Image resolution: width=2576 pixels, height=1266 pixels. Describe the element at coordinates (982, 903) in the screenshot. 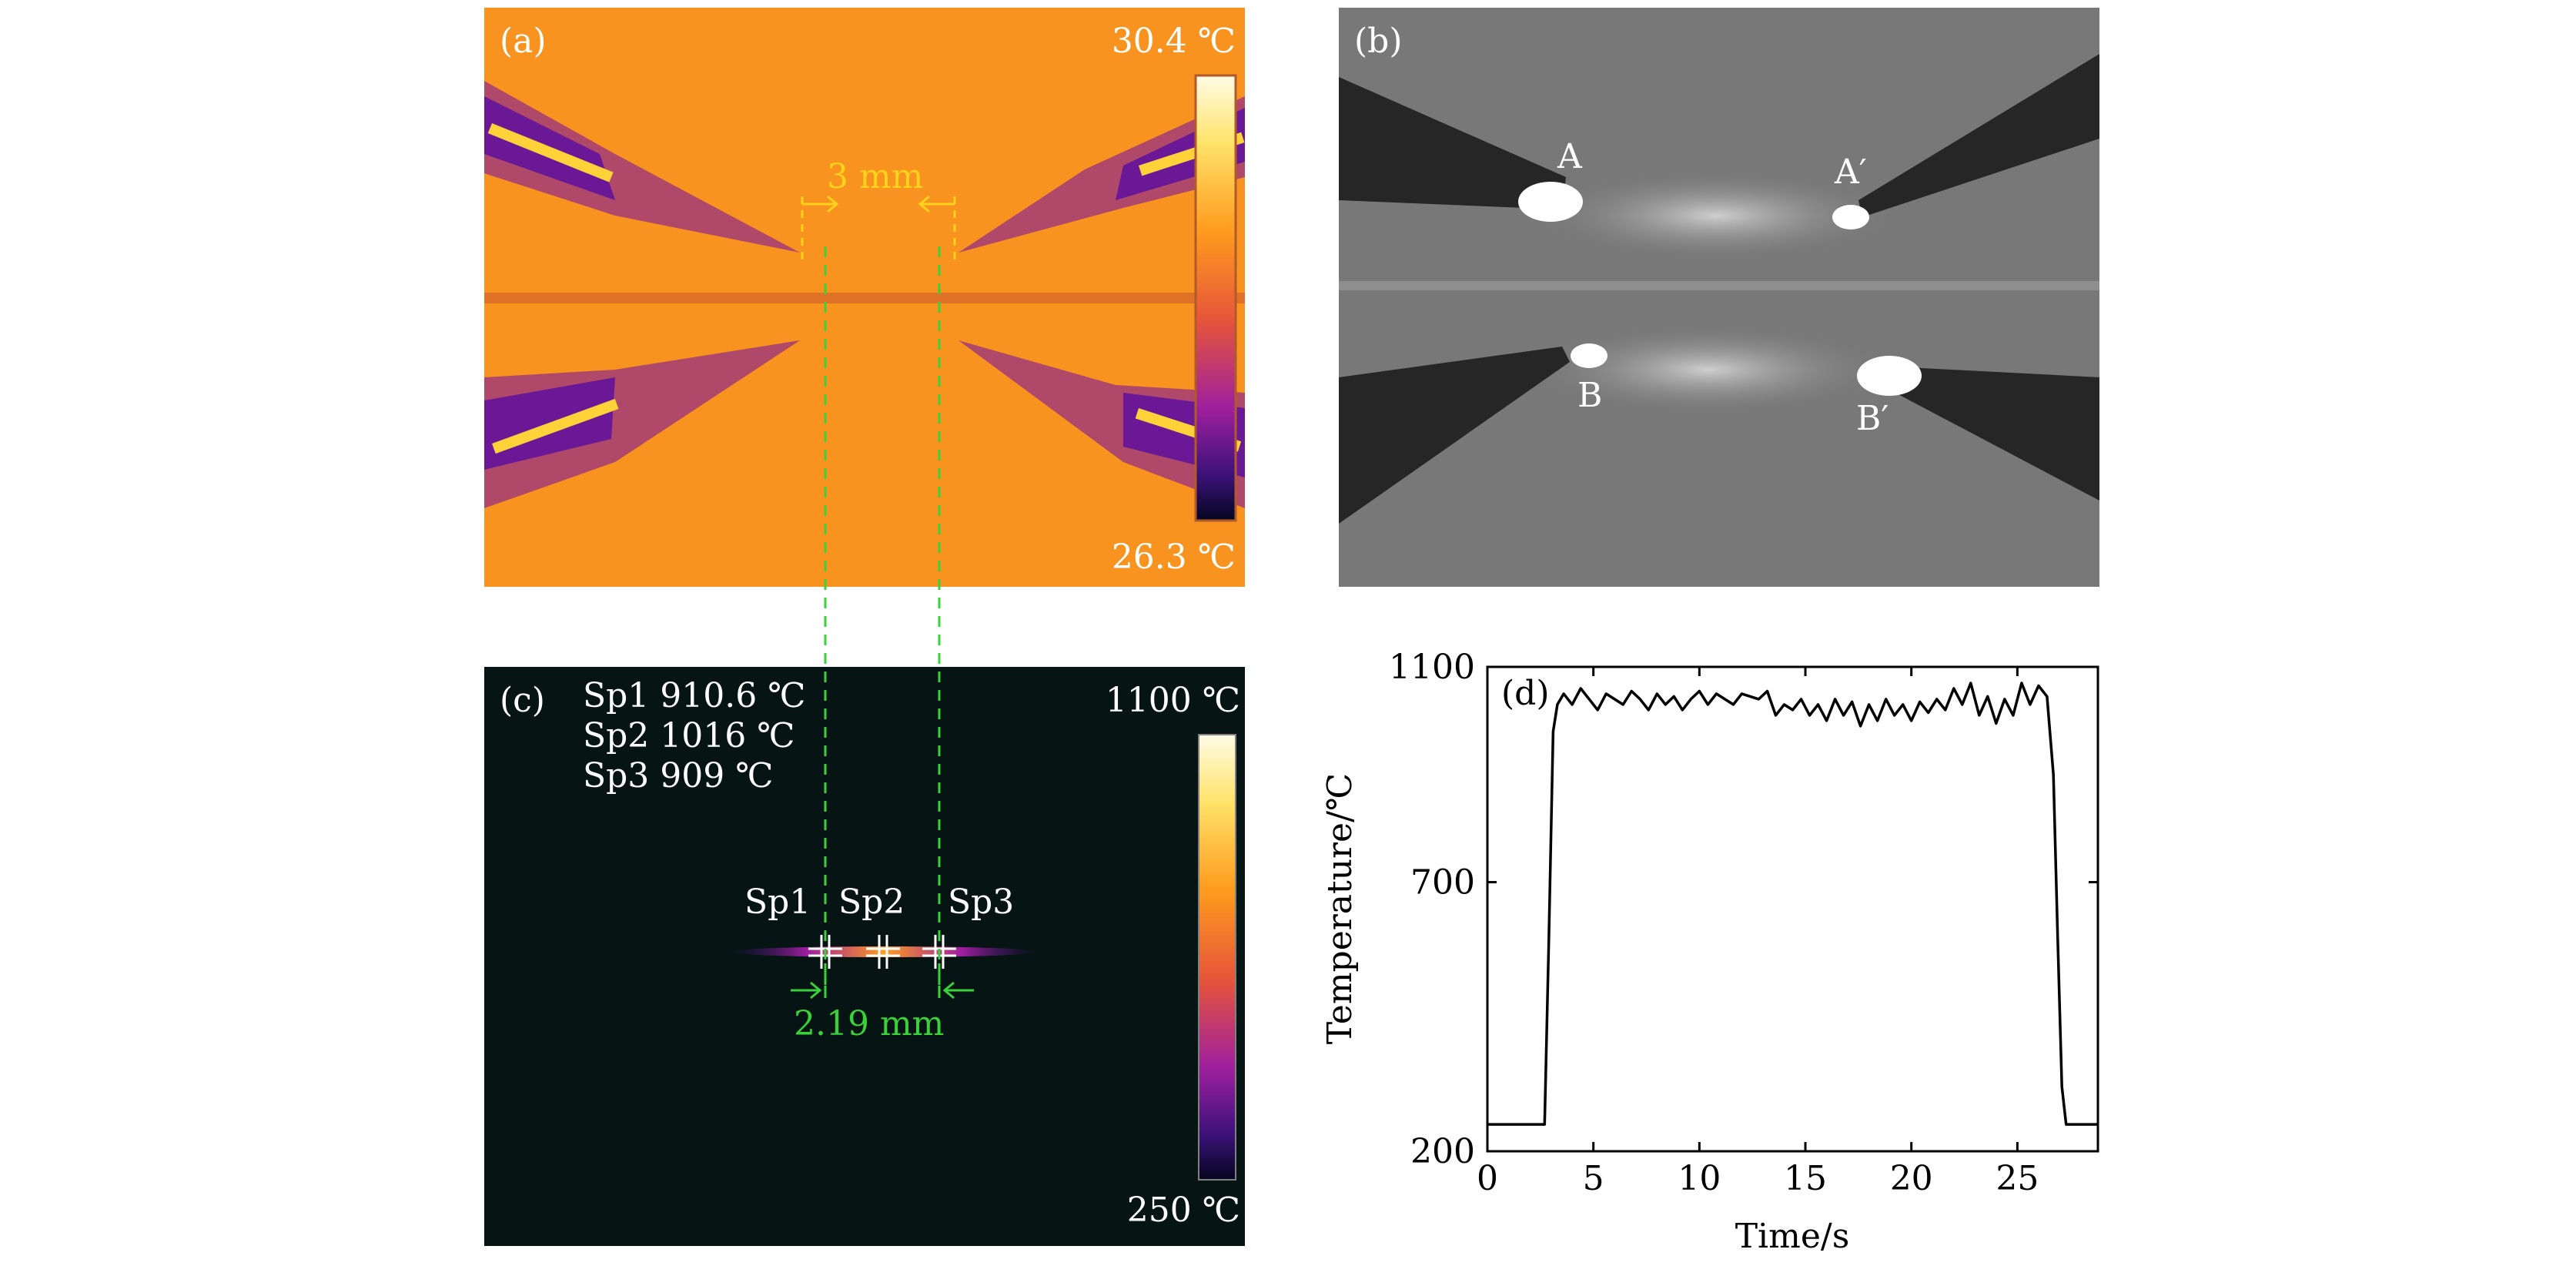

I see `spot-label-sp3: Sp3` at that location.